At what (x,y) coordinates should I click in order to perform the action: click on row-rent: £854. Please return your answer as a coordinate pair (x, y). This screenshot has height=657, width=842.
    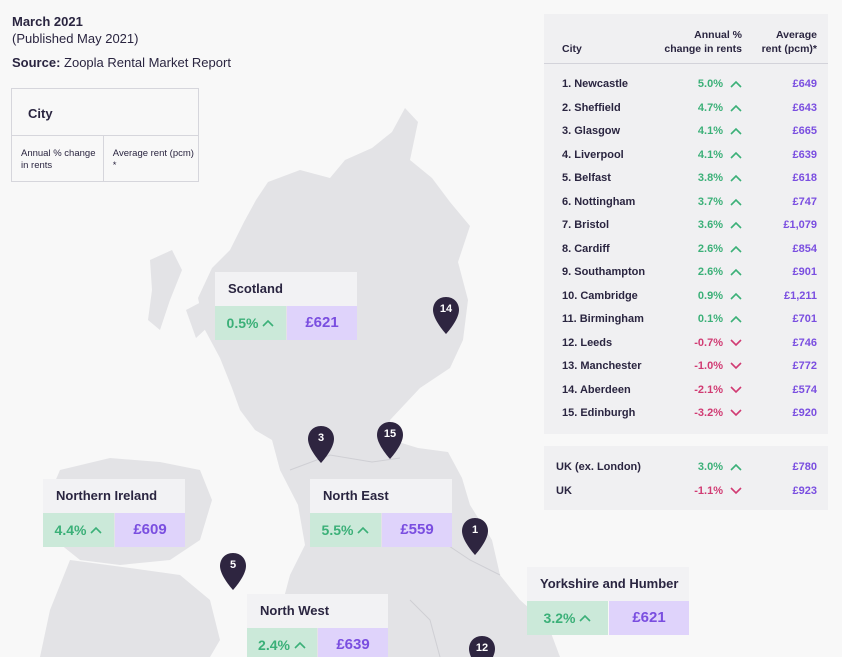
    Looking at the image, I should click on (804, 248).